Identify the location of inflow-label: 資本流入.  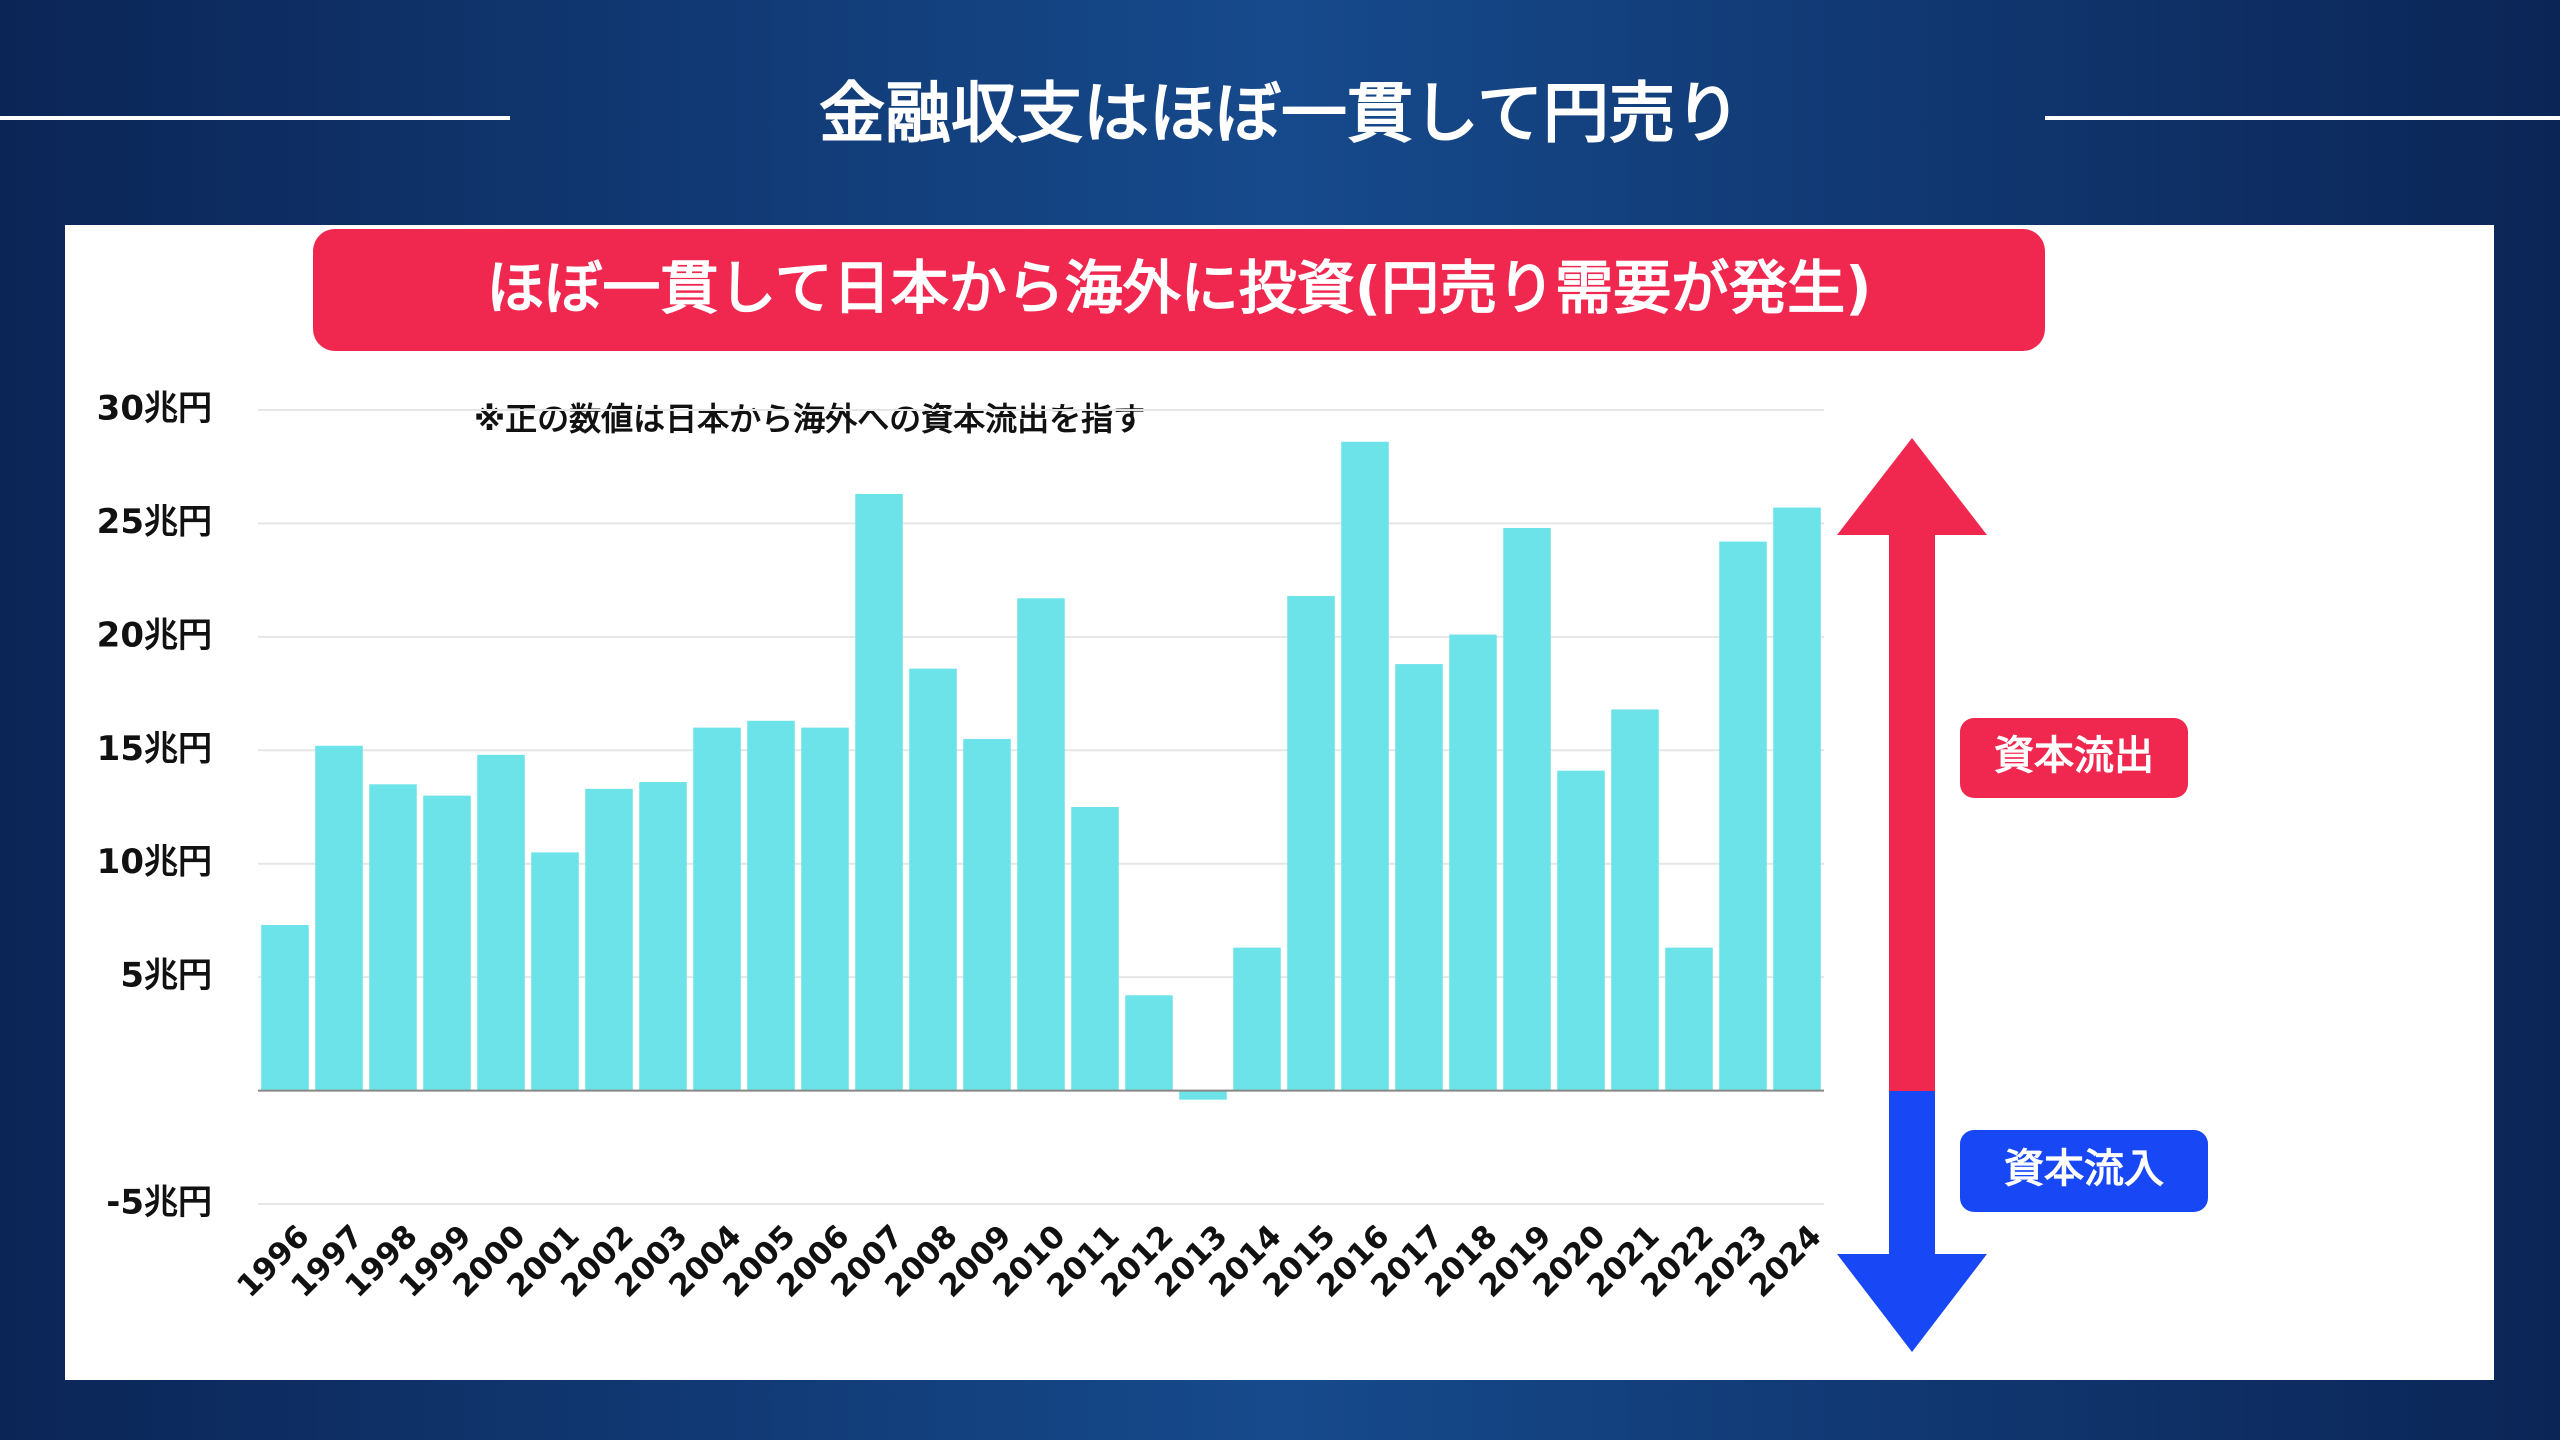
(2084, 1169).